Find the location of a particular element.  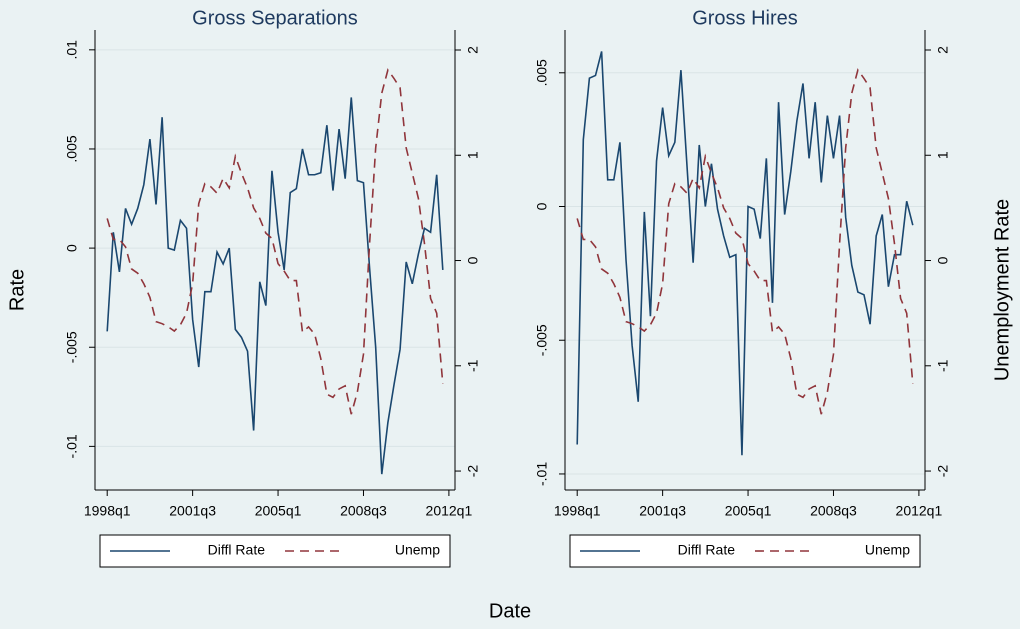

y2-axis-title: Unemployment Rate is located at coordinates (1002, 290).